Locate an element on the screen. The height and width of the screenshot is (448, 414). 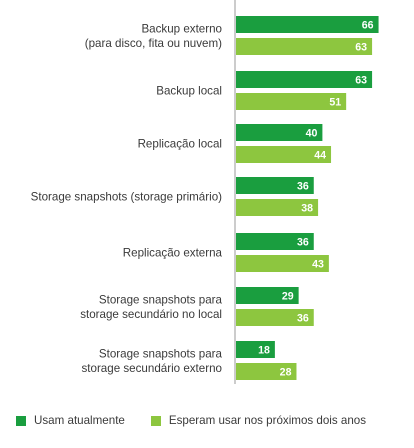
category-label-line: Replicação externa is located at coordinates (173, 253).